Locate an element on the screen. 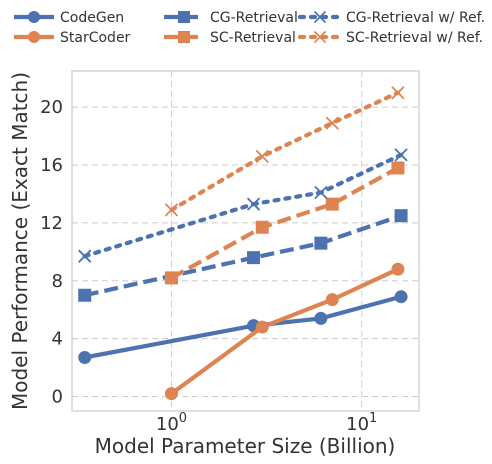 The width and height of the screenshot is (492, 464). legend-label: SC-Retrieval w/ Ref. is located at coordinates (414, 38).